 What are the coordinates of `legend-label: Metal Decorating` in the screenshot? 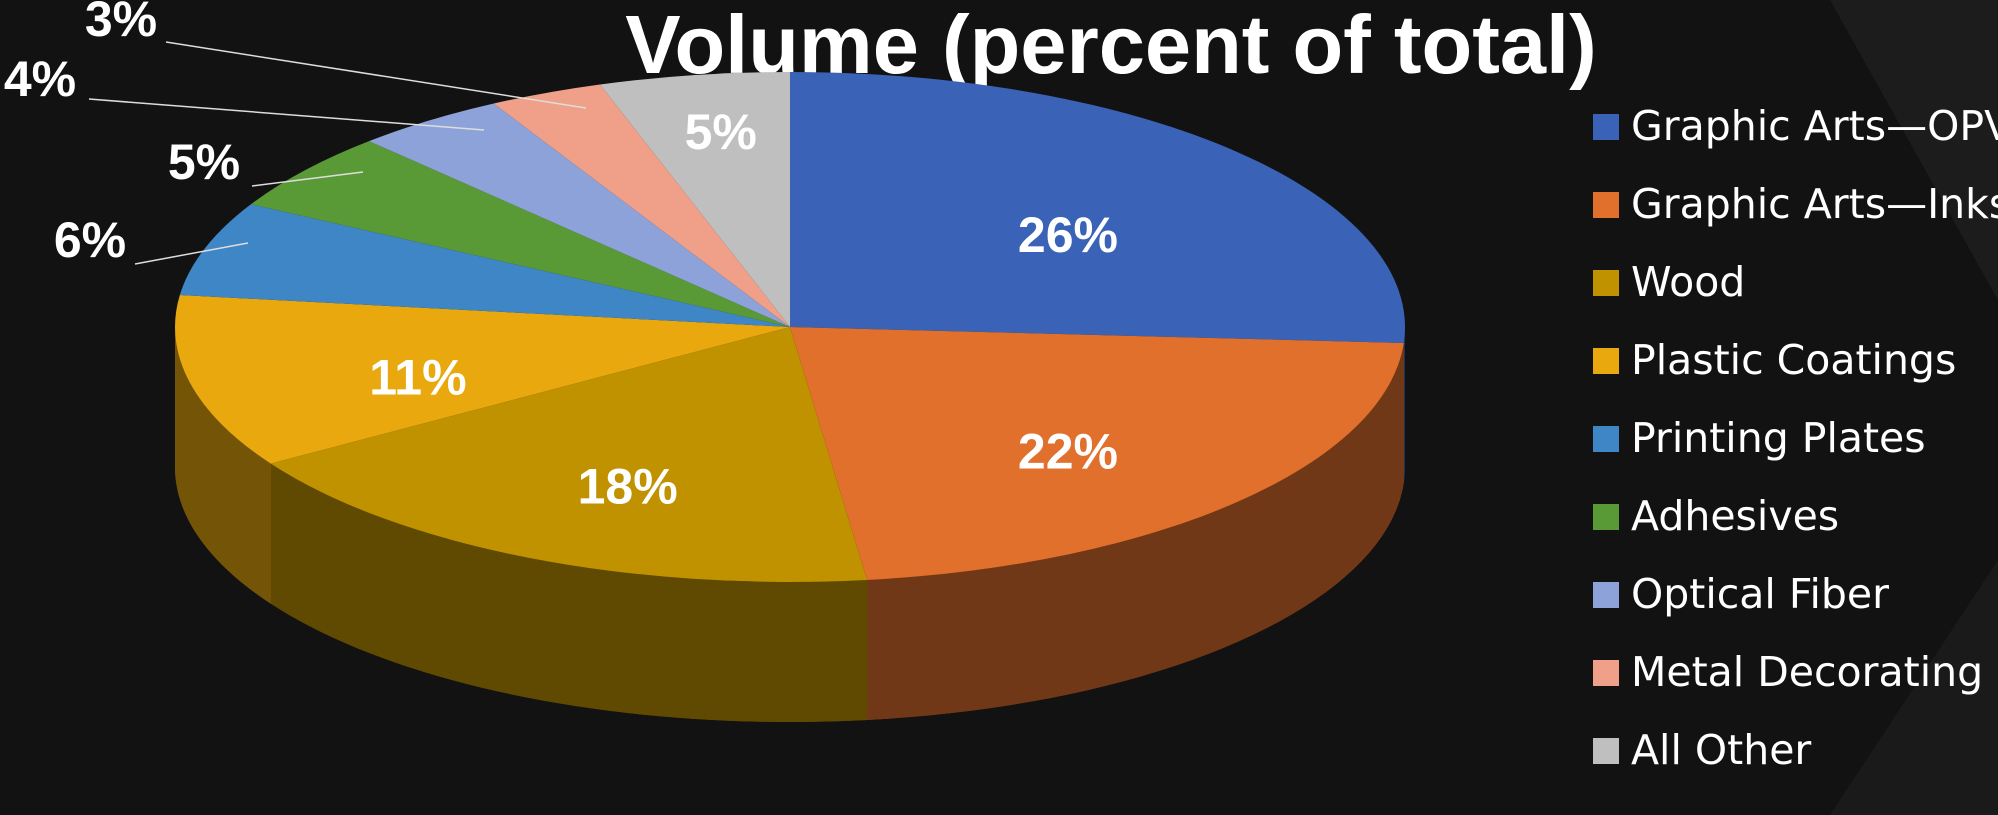 It's located at (1807, 672).